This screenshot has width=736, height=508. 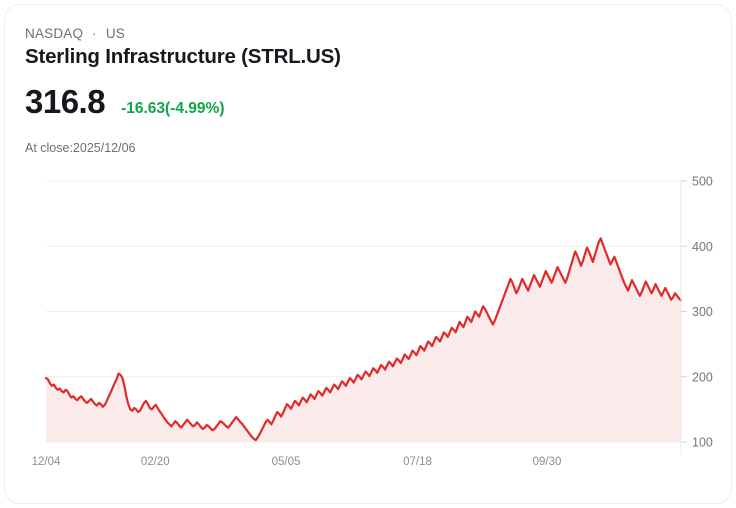 I want to click on current-price: 316.8, so click(x=65, y=101).